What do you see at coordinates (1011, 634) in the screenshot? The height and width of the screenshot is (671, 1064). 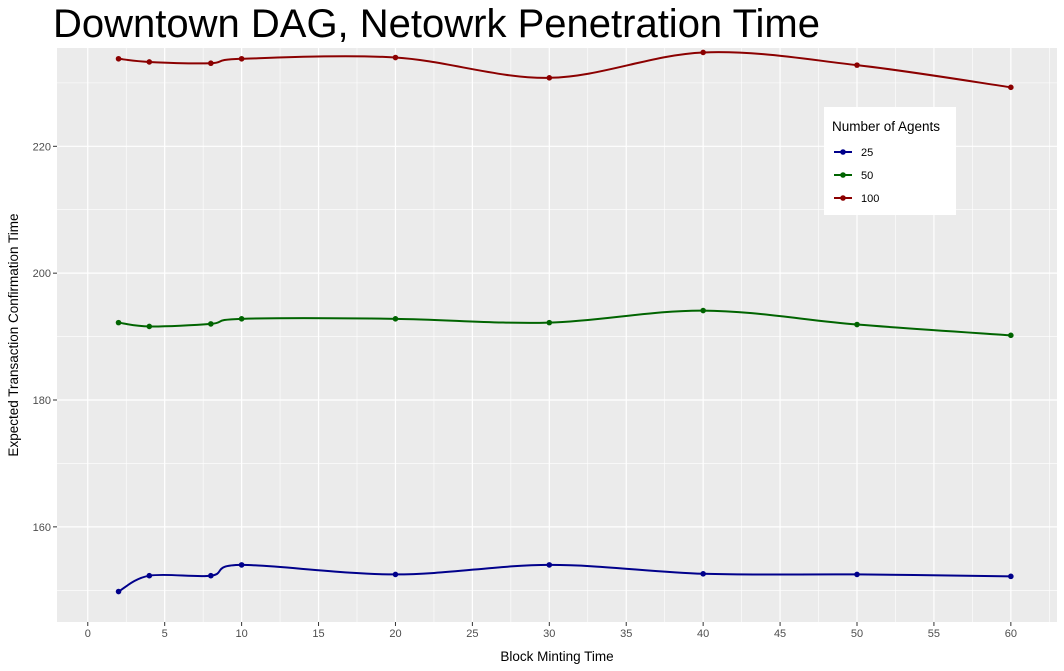 I see `x-tick-label: 60` at bounding box center [1011, 634].